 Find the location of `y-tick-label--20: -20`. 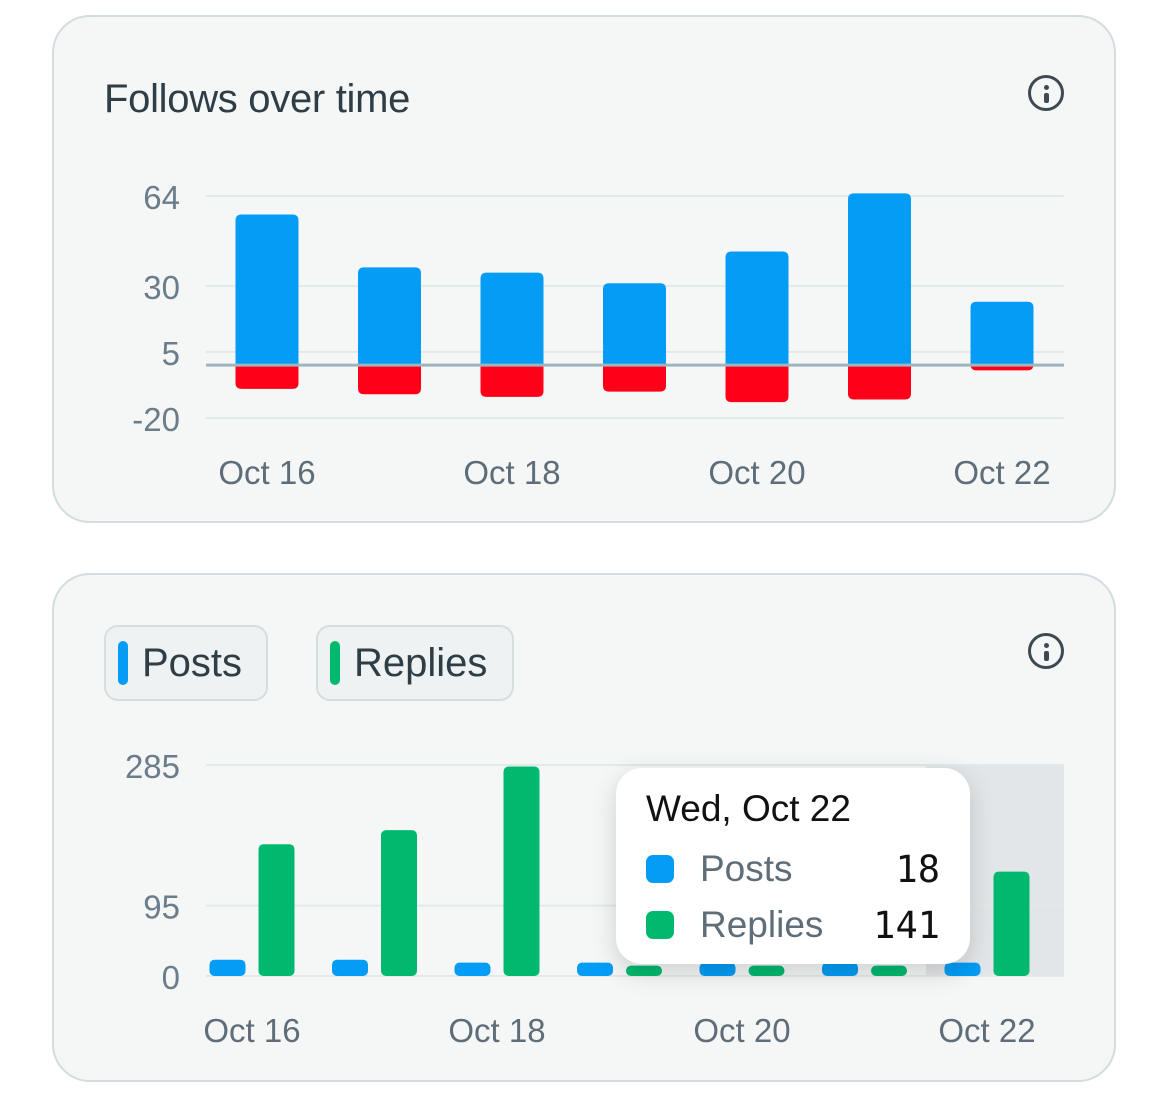

y-tick-label--20: -20 is located at coordinates (156, 419).